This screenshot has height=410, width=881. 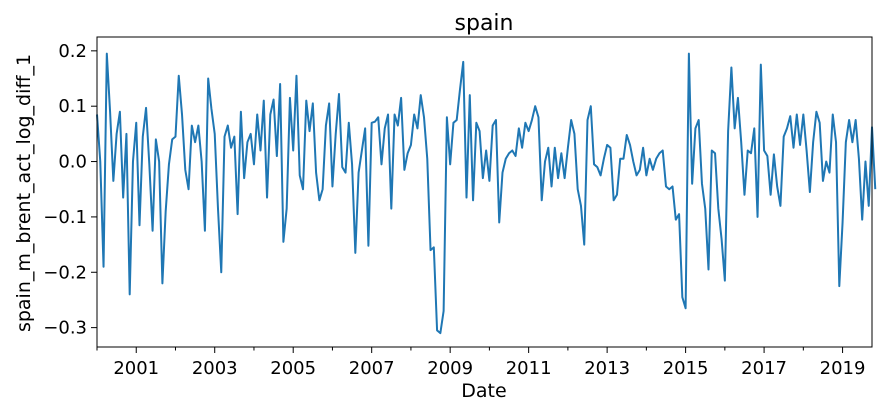 I want to click on y-tick-label: −0.1, so click(x=65, y=217).